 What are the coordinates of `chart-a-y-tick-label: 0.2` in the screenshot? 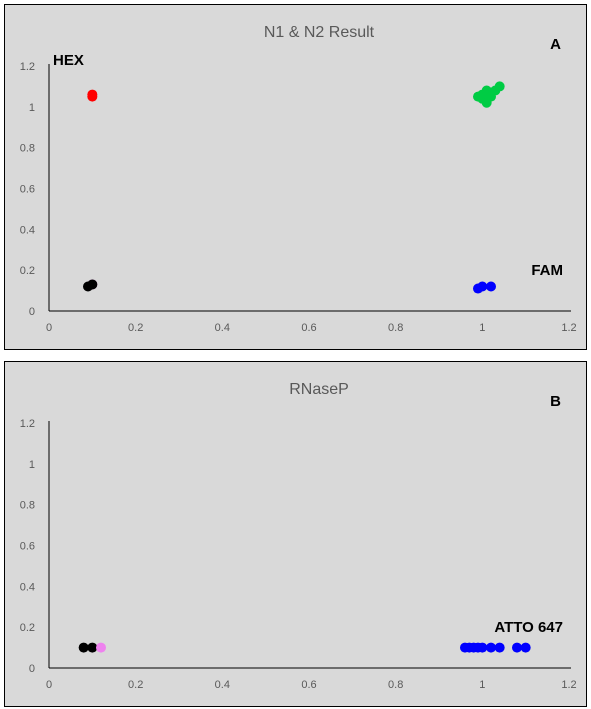 It's located at (27, 271).